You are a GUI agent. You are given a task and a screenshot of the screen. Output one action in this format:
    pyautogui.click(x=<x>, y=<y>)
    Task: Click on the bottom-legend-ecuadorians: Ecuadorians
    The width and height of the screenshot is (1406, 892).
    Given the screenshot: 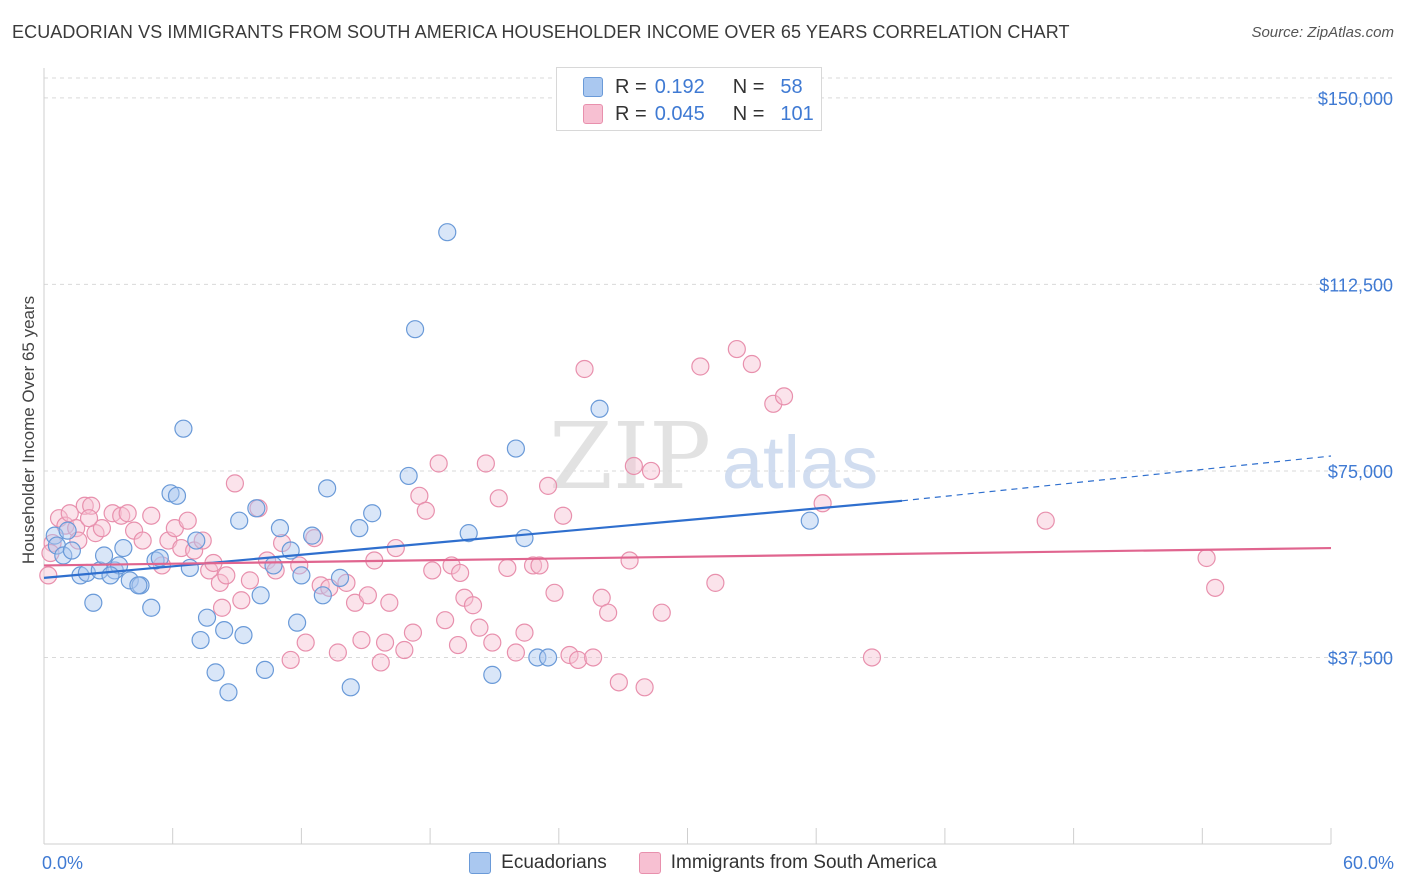 What is the action you would take?
    pyautogui.click(x=538, y=863)
    